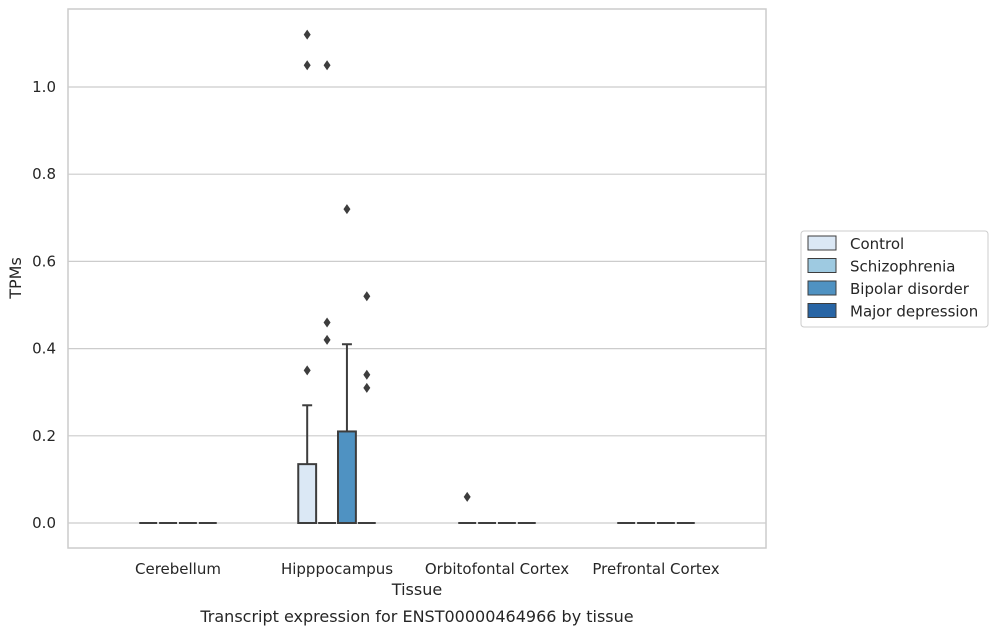  Describe the element at coordinates (44, 523) in the screenshot. I see `y-tick-label: 0.0` at that location.